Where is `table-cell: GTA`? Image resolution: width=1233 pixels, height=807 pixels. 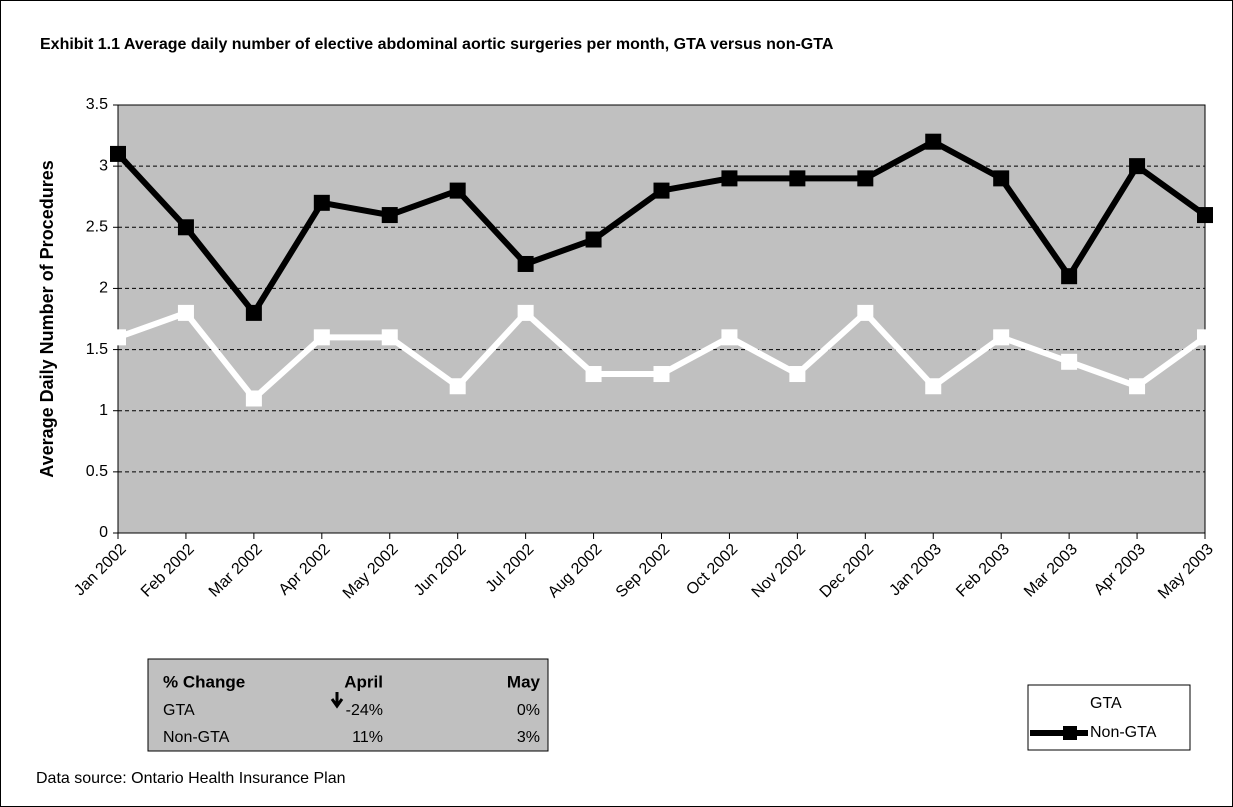 table-cell: GTA is located at coordinates (179, 710).